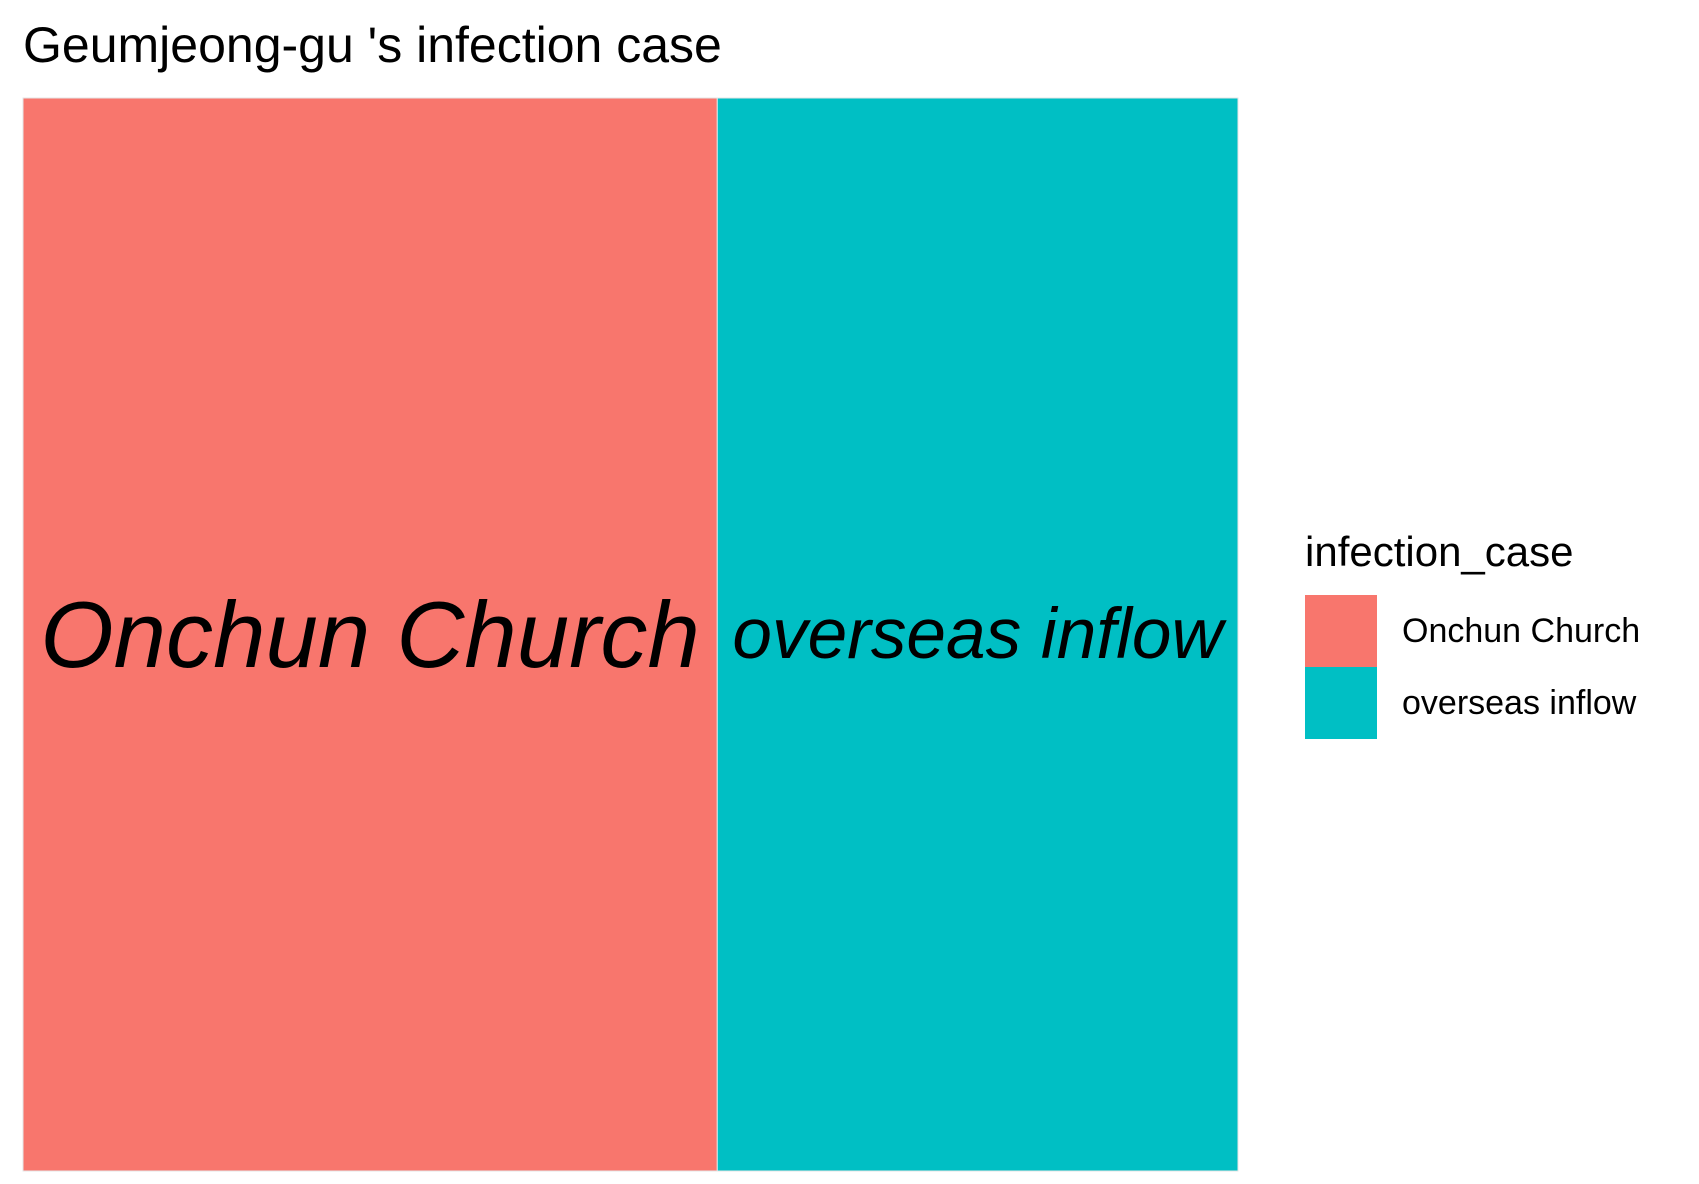 The image size is (1699, 1184). I want to click on legend-title: infection_case, so click(1439, 551).